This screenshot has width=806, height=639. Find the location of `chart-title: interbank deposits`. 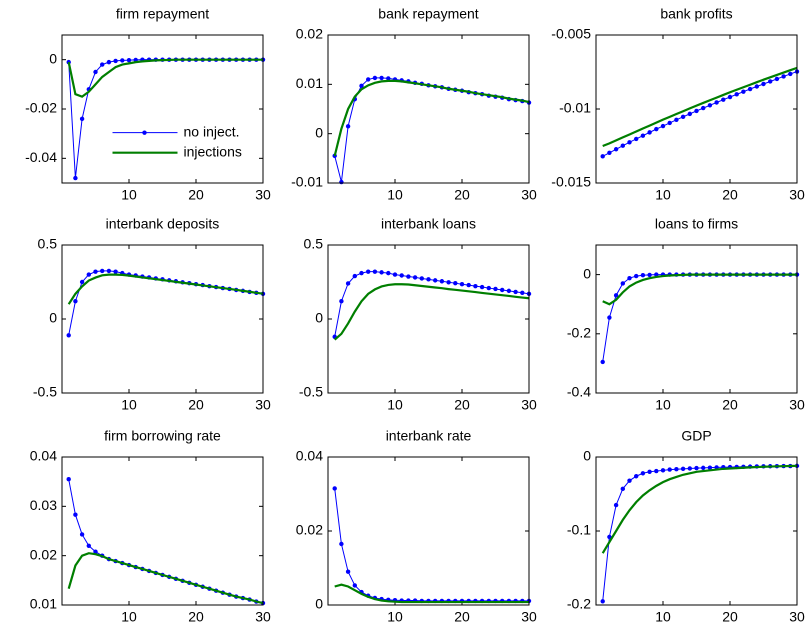

chart-title: interbank deposits is located at coordinates (163, 224).